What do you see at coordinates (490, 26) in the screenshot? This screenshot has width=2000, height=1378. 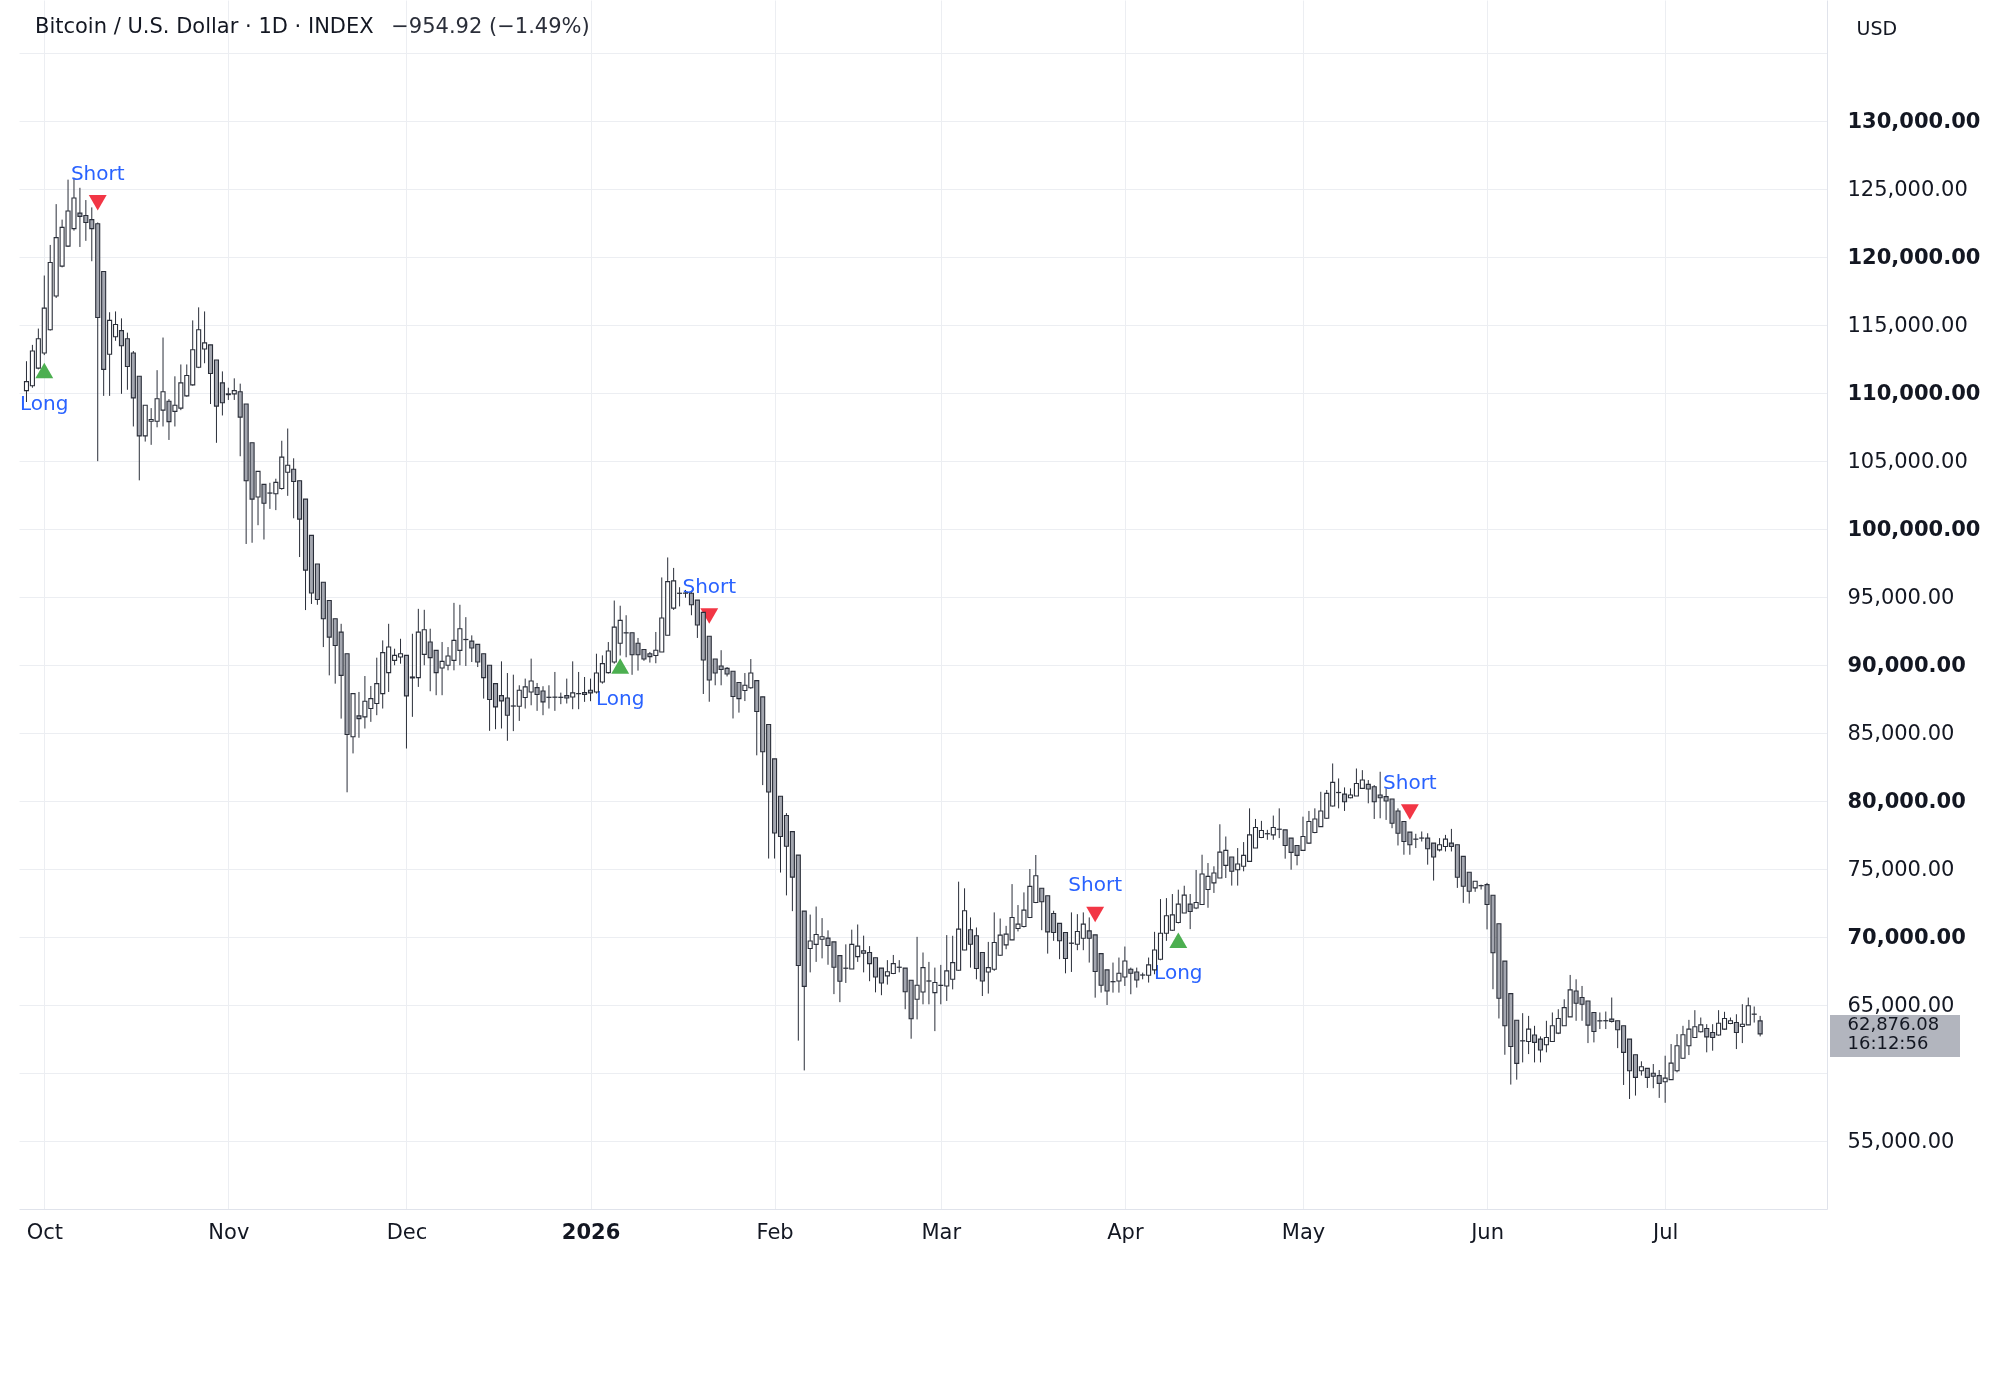 I see `text: −954.92 (−1.49%)` at bounding box center [490, 26].